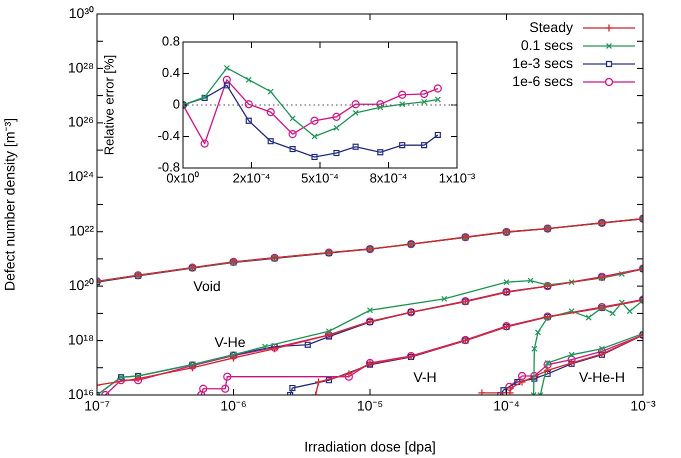 Image resolution: width=681 pixels, height=458 pixels. What do you see at coordinates (542, 62) in the screenshot?
I see `legend-label: 1e-3 secs` at bounding box center [542, 62].